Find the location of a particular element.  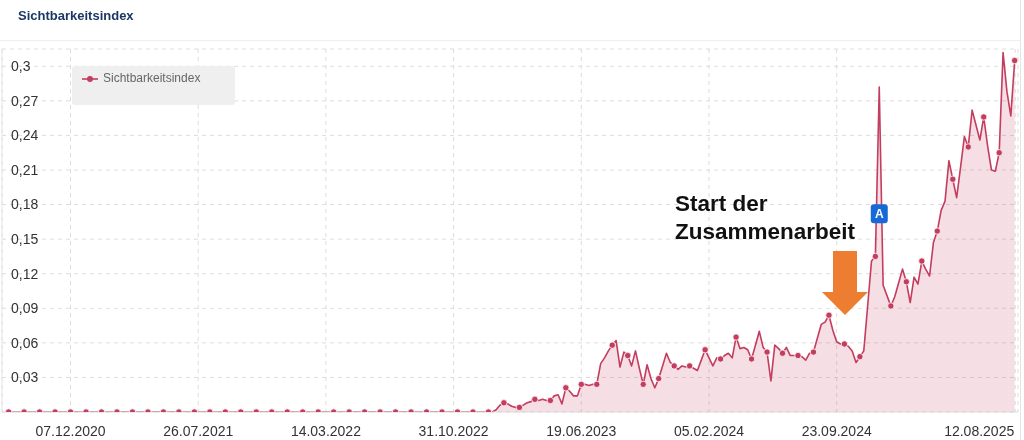

y-tick-label: 0,12 is located at coordinates (25, 273).